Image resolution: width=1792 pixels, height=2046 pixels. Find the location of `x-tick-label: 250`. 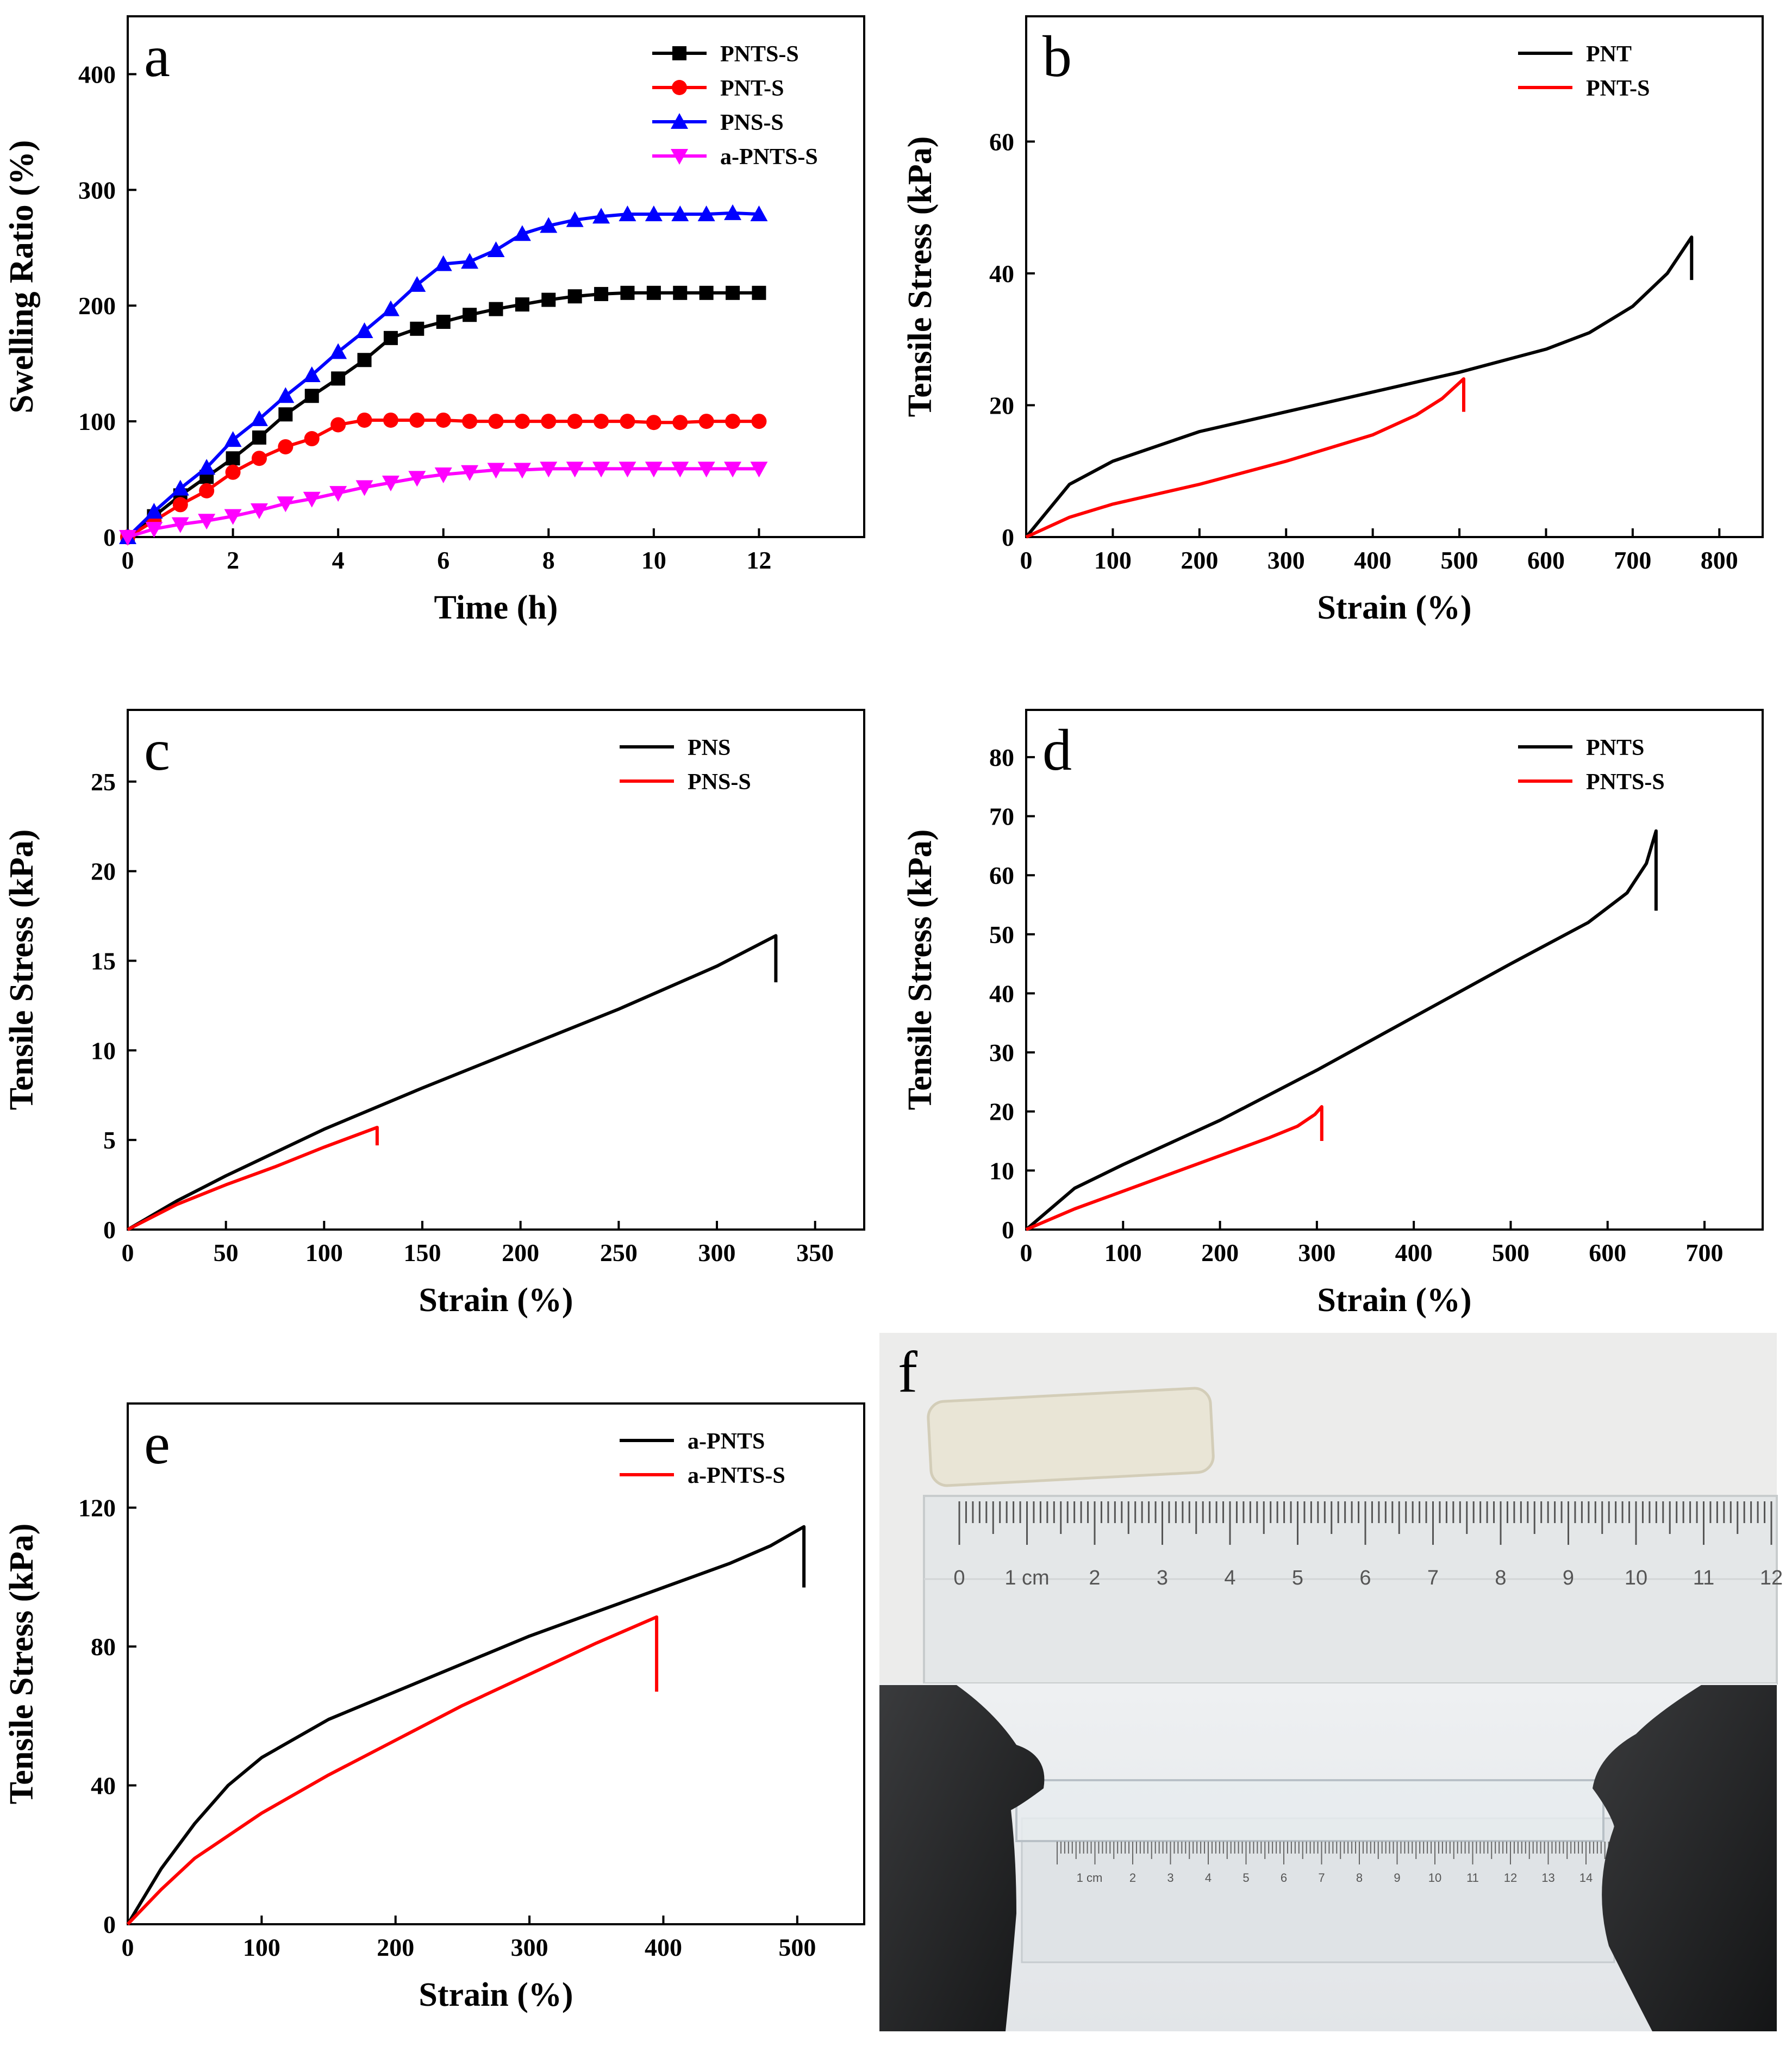

x-tick-label: 250 is located at coordinates (619, 1253).